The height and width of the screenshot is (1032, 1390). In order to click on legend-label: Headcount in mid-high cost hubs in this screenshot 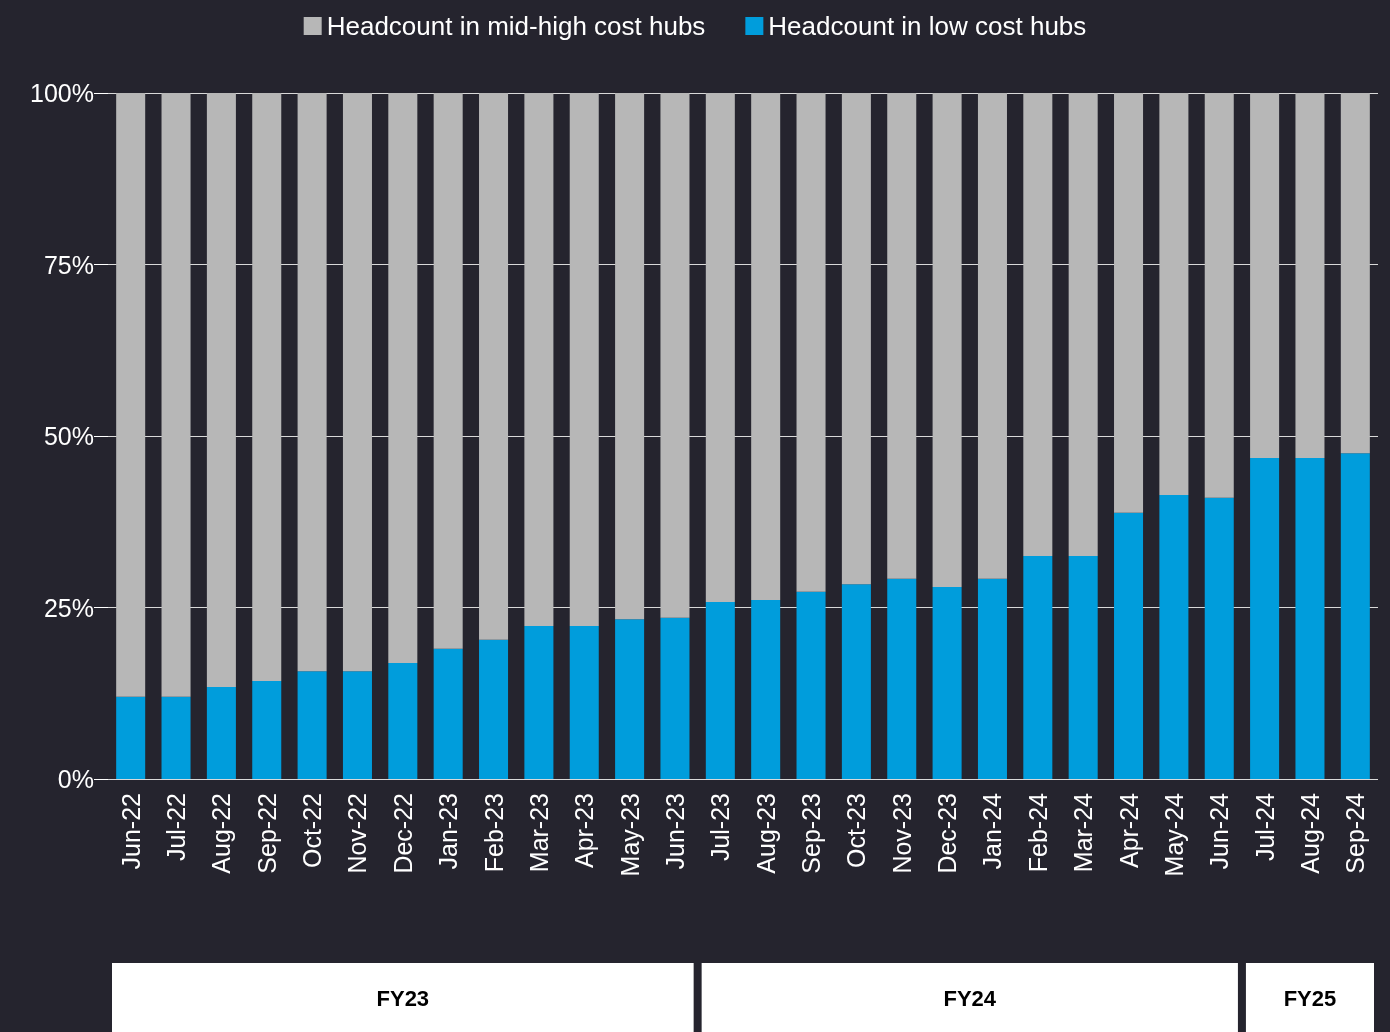, I will do `click(516, 26)`.